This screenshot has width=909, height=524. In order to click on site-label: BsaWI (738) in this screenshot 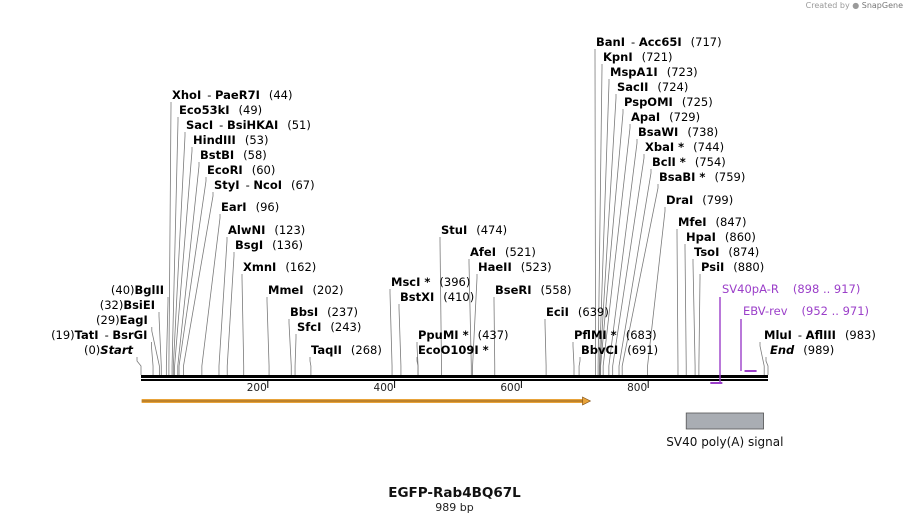, I will do `click(678, 132)`.